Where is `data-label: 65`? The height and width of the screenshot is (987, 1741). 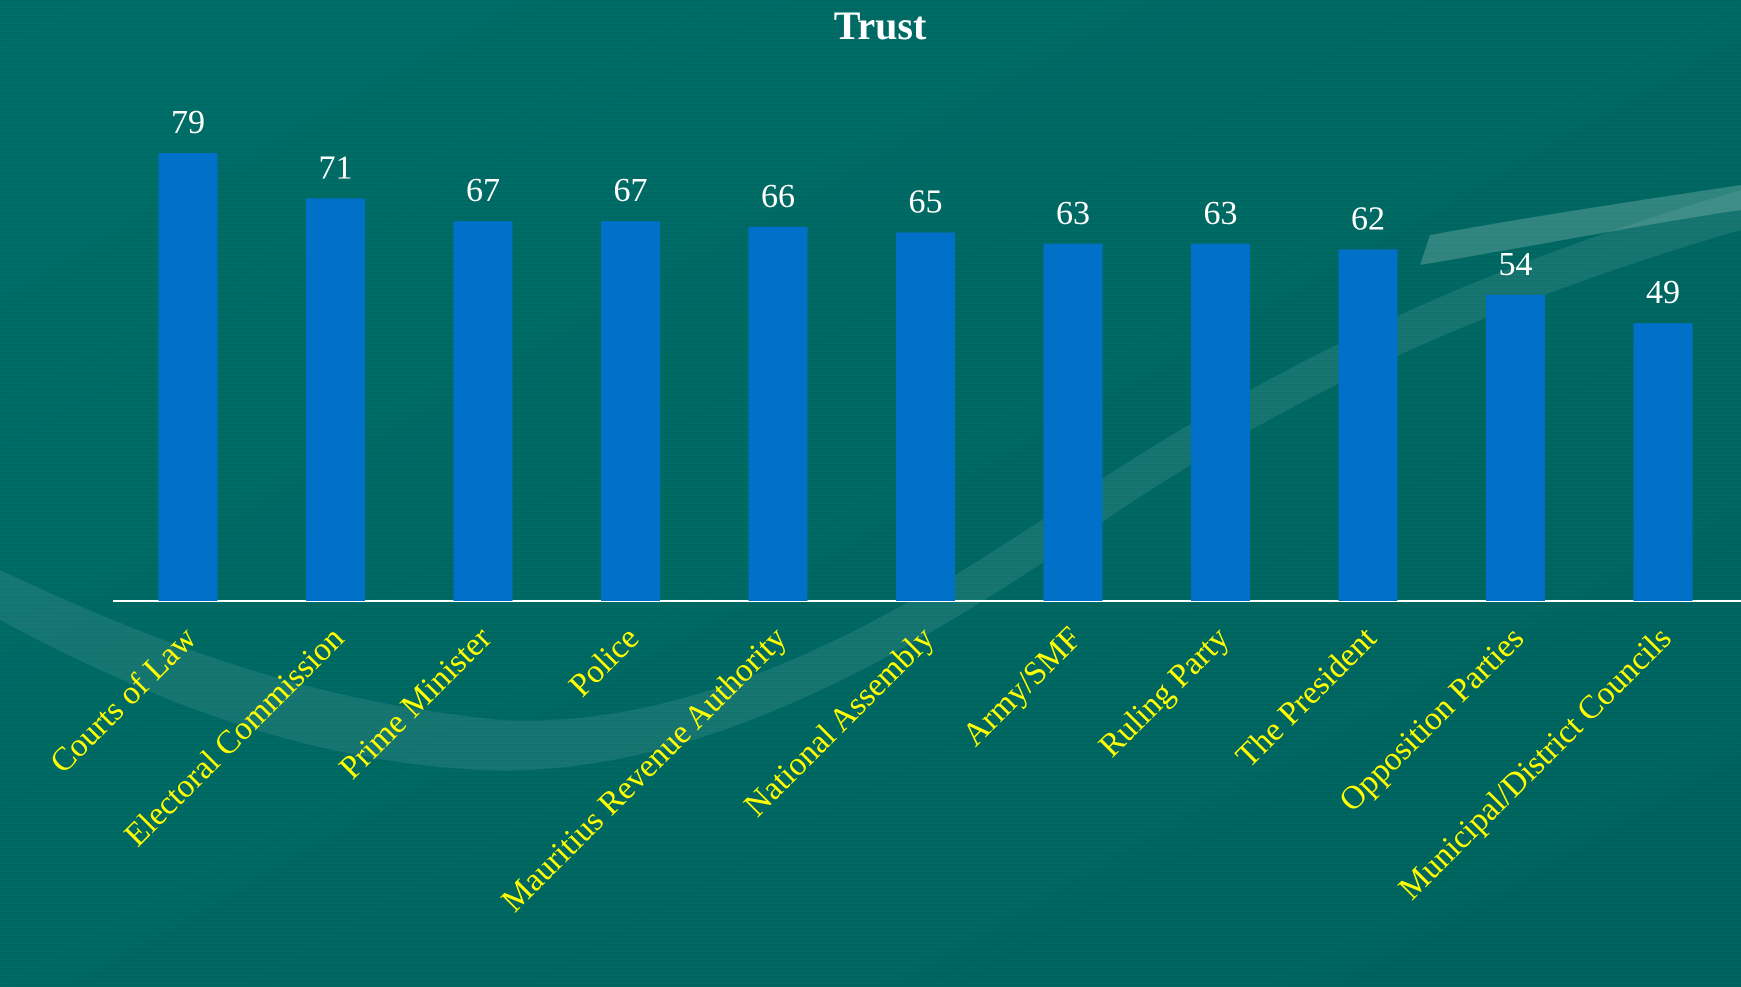
data-label: 65 is located at coordinates (926, 201).